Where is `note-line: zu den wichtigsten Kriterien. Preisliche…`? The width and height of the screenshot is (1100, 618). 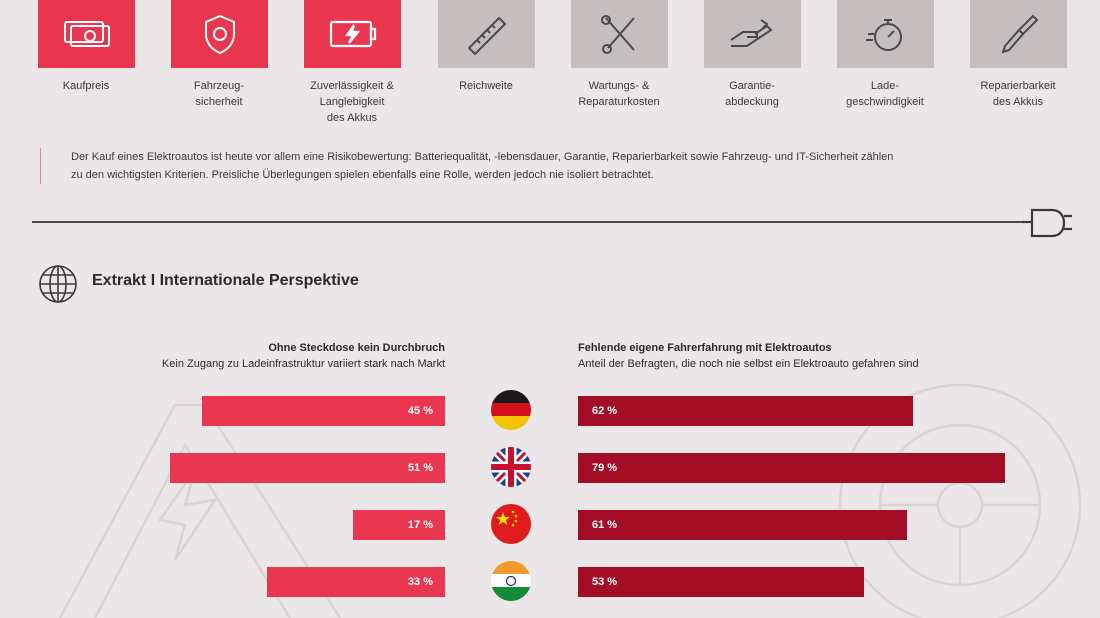 note-line: zu den wichtigsten Kriterien. Preisliche… is located at coordinates (362, 175).